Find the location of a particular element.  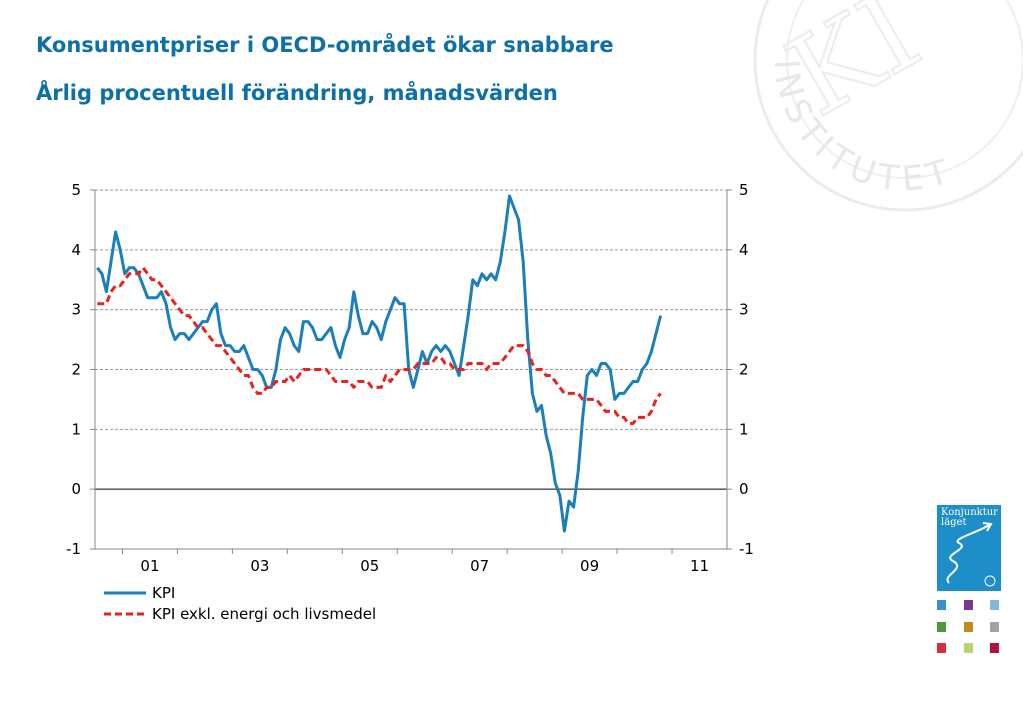

y-tick-label-left: 1 is located at coordinates (76, 429).